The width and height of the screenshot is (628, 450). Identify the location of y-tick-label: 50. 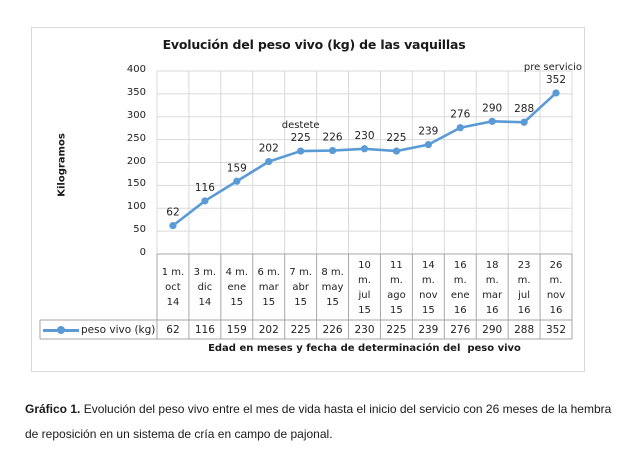
(139, 230).